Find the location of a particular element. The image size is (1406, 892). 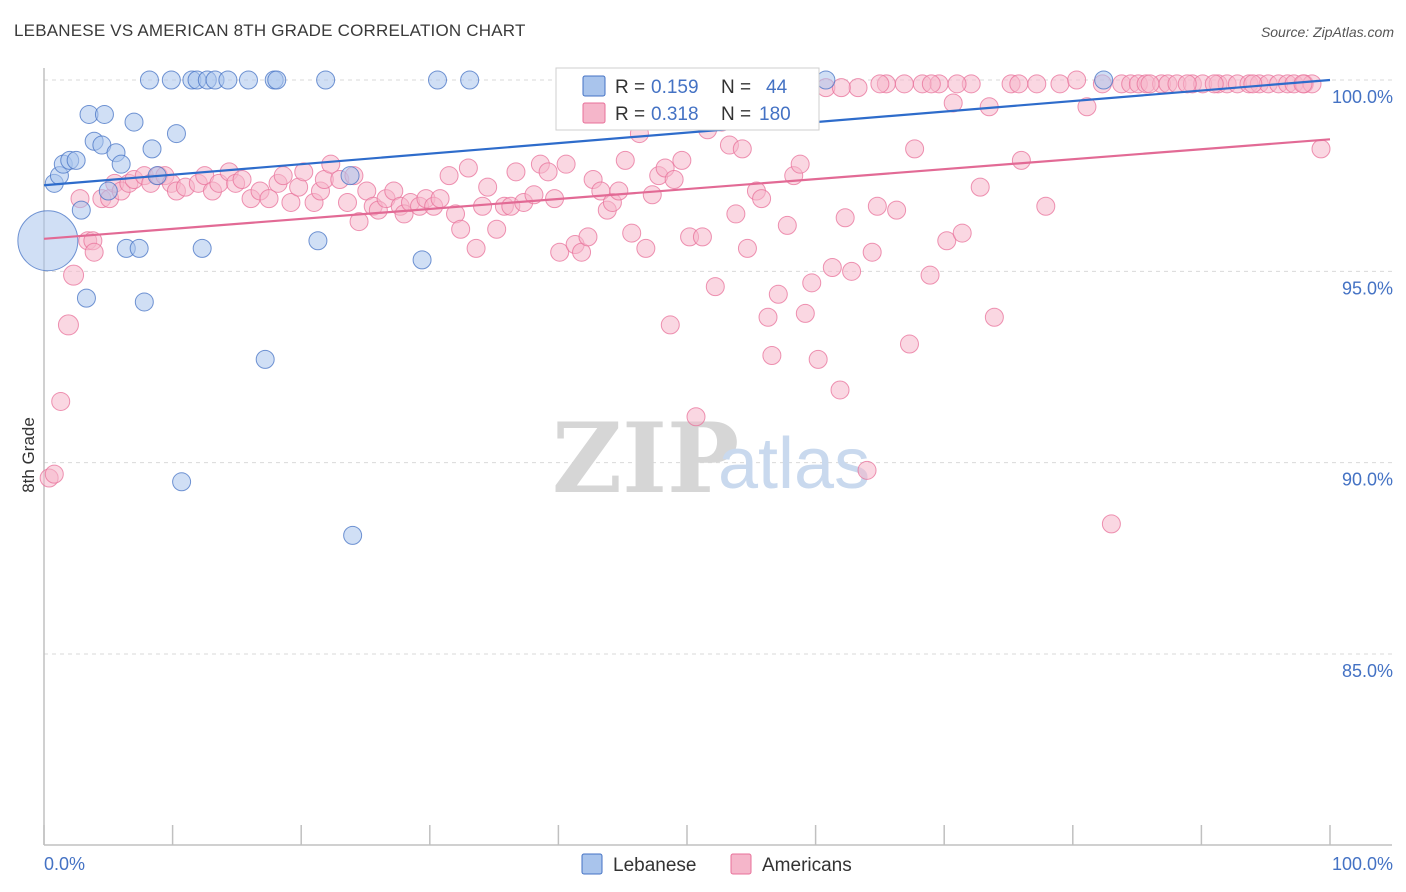

bottom-legend-swatch-americans is located at coordinates (741, 864).